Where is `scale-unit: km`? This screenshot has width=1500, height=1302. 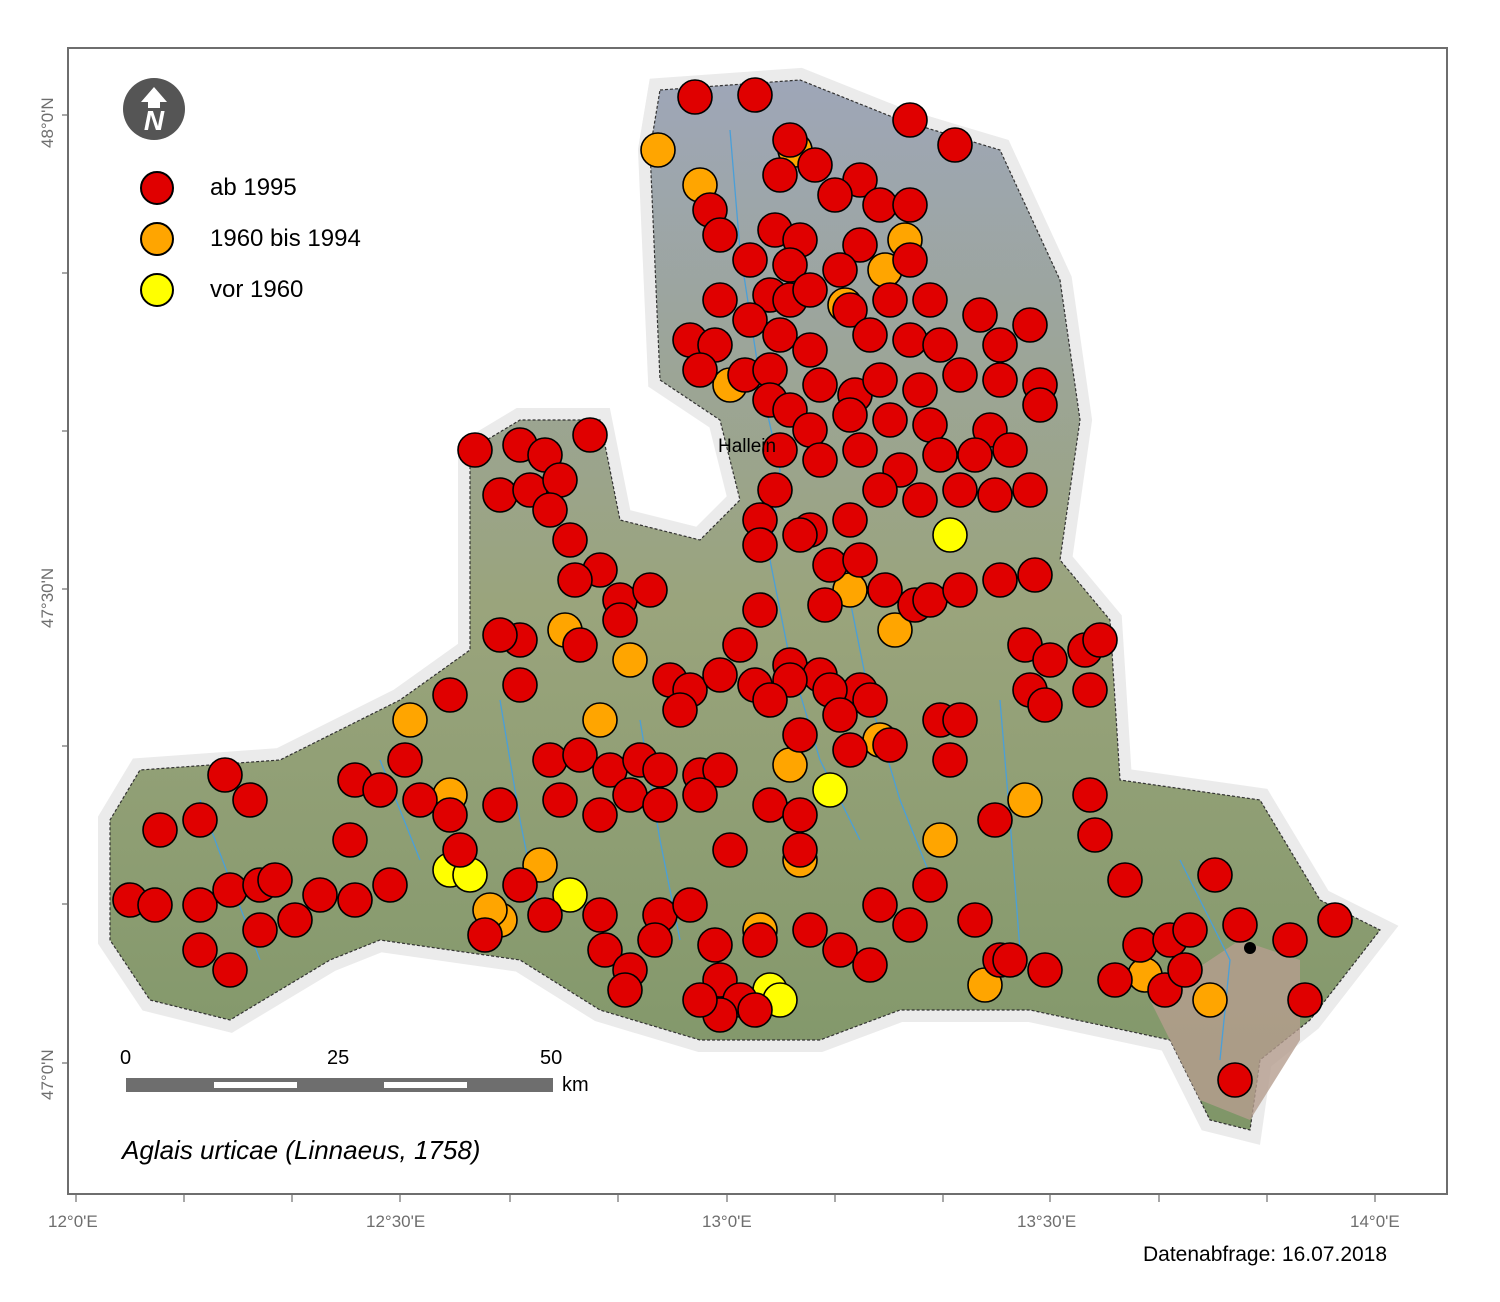
scale-unit: km is located at coordinates (575, 1085).